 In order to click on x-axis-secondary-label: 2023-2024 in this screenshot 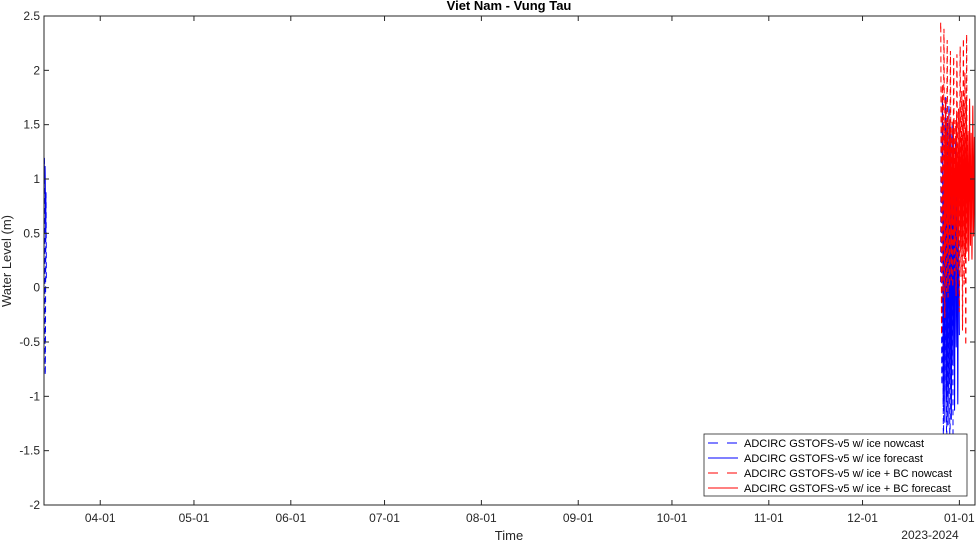, I will do `click(930, 534)`.